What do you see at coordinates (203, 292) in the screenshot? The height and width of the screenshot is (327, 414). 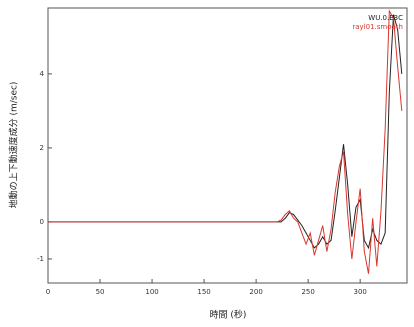 I see `x-tick-label: 150` at bounding box center [203, 292].